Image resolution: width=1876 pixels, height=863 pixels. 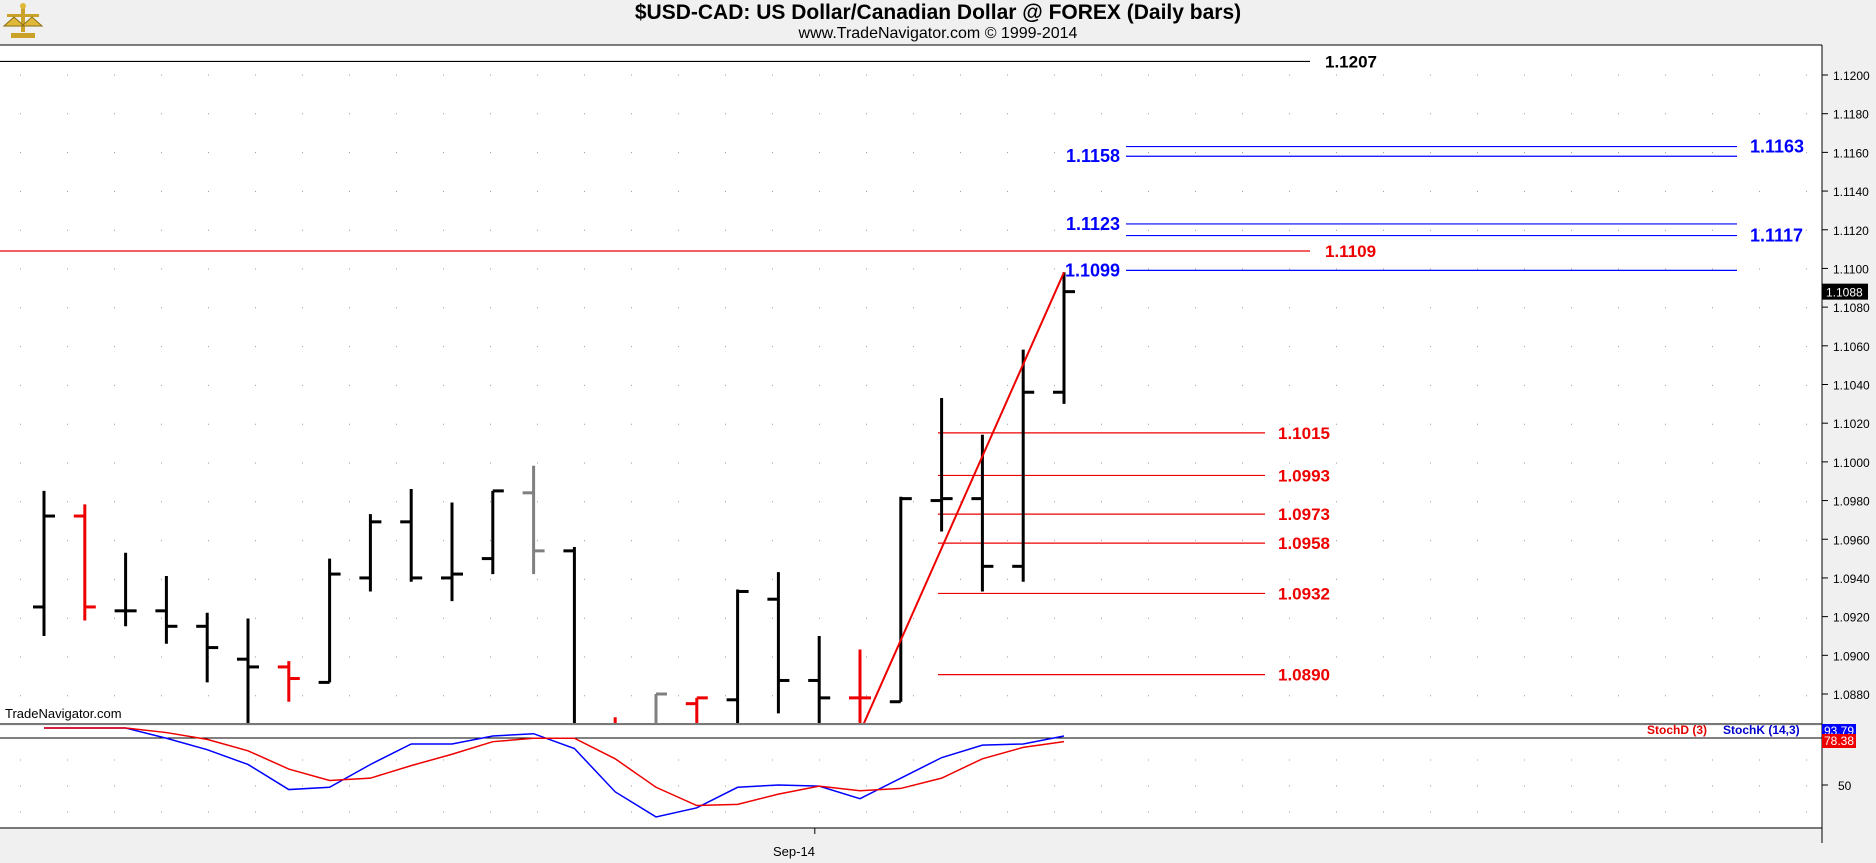 What do you see at coordinates (1851, 695) in the screenshot?
I see `y-tick-label-1.0880: 1.0880` at bounding box center [1851, 695].